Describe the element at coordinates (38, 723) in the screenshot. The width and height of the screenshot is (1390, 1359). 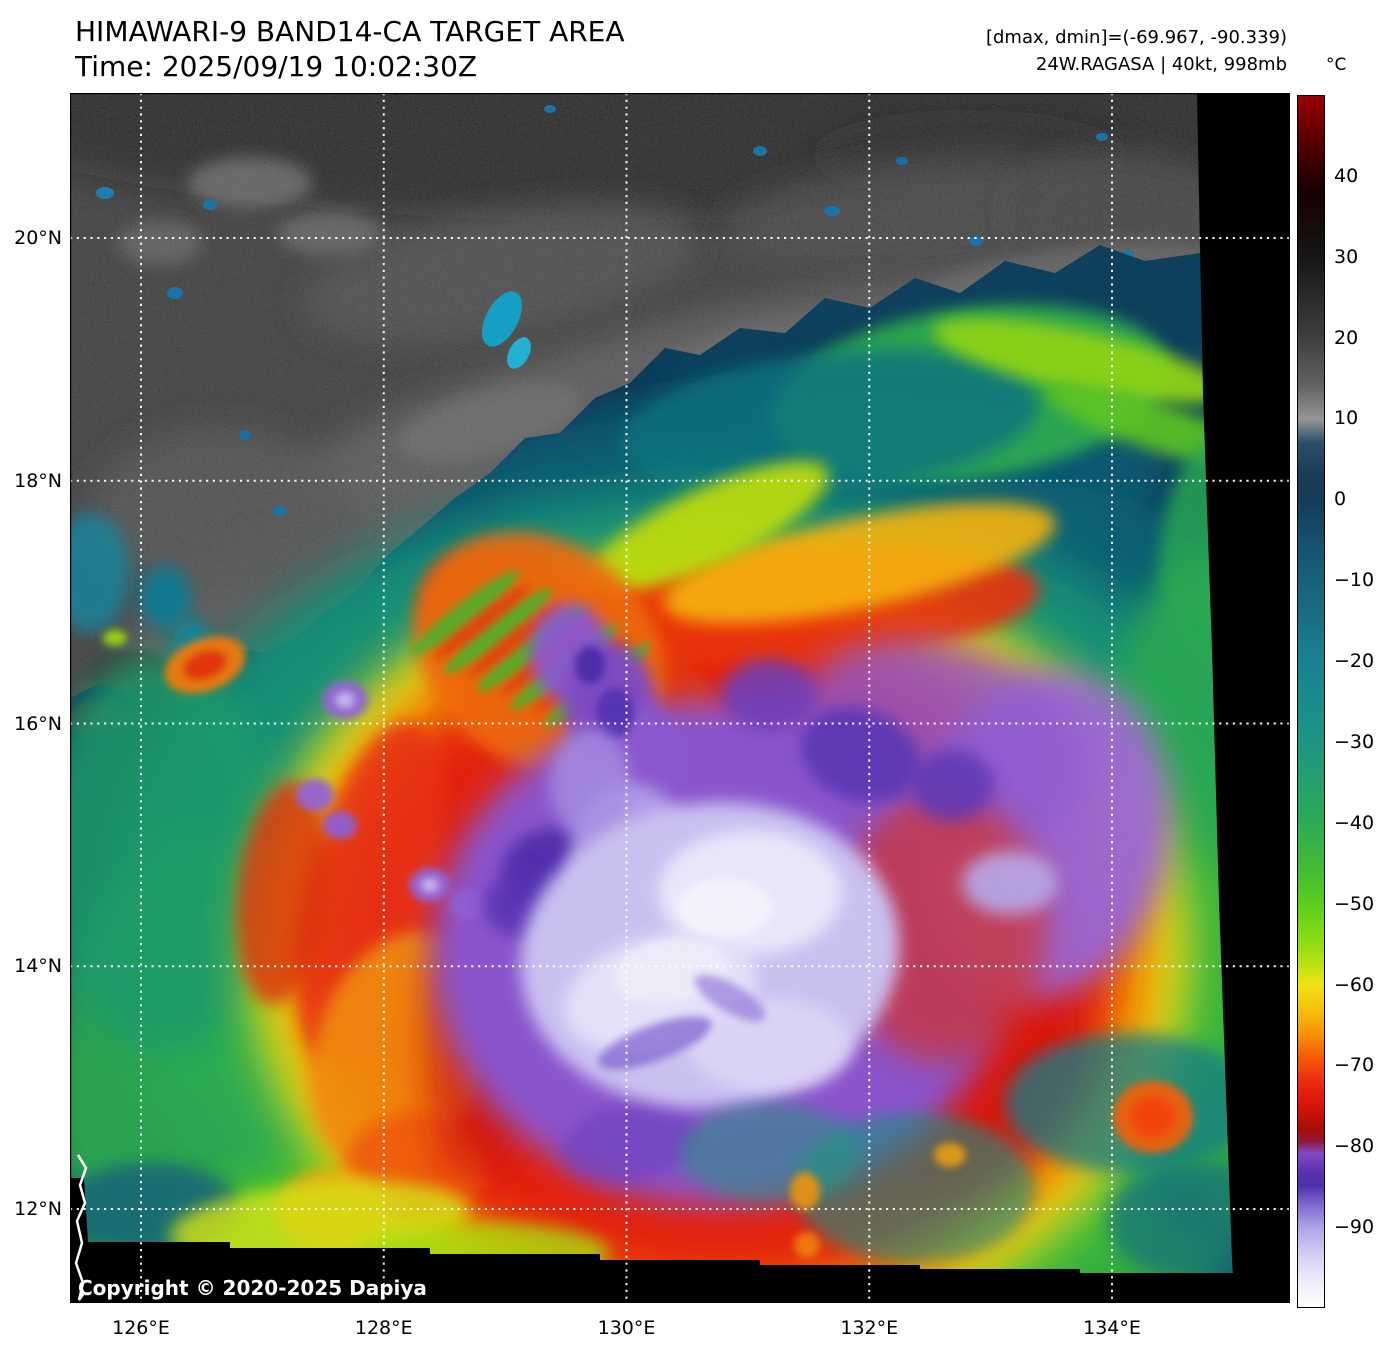
I see `latitude-tick-label: 16°N` at that location.